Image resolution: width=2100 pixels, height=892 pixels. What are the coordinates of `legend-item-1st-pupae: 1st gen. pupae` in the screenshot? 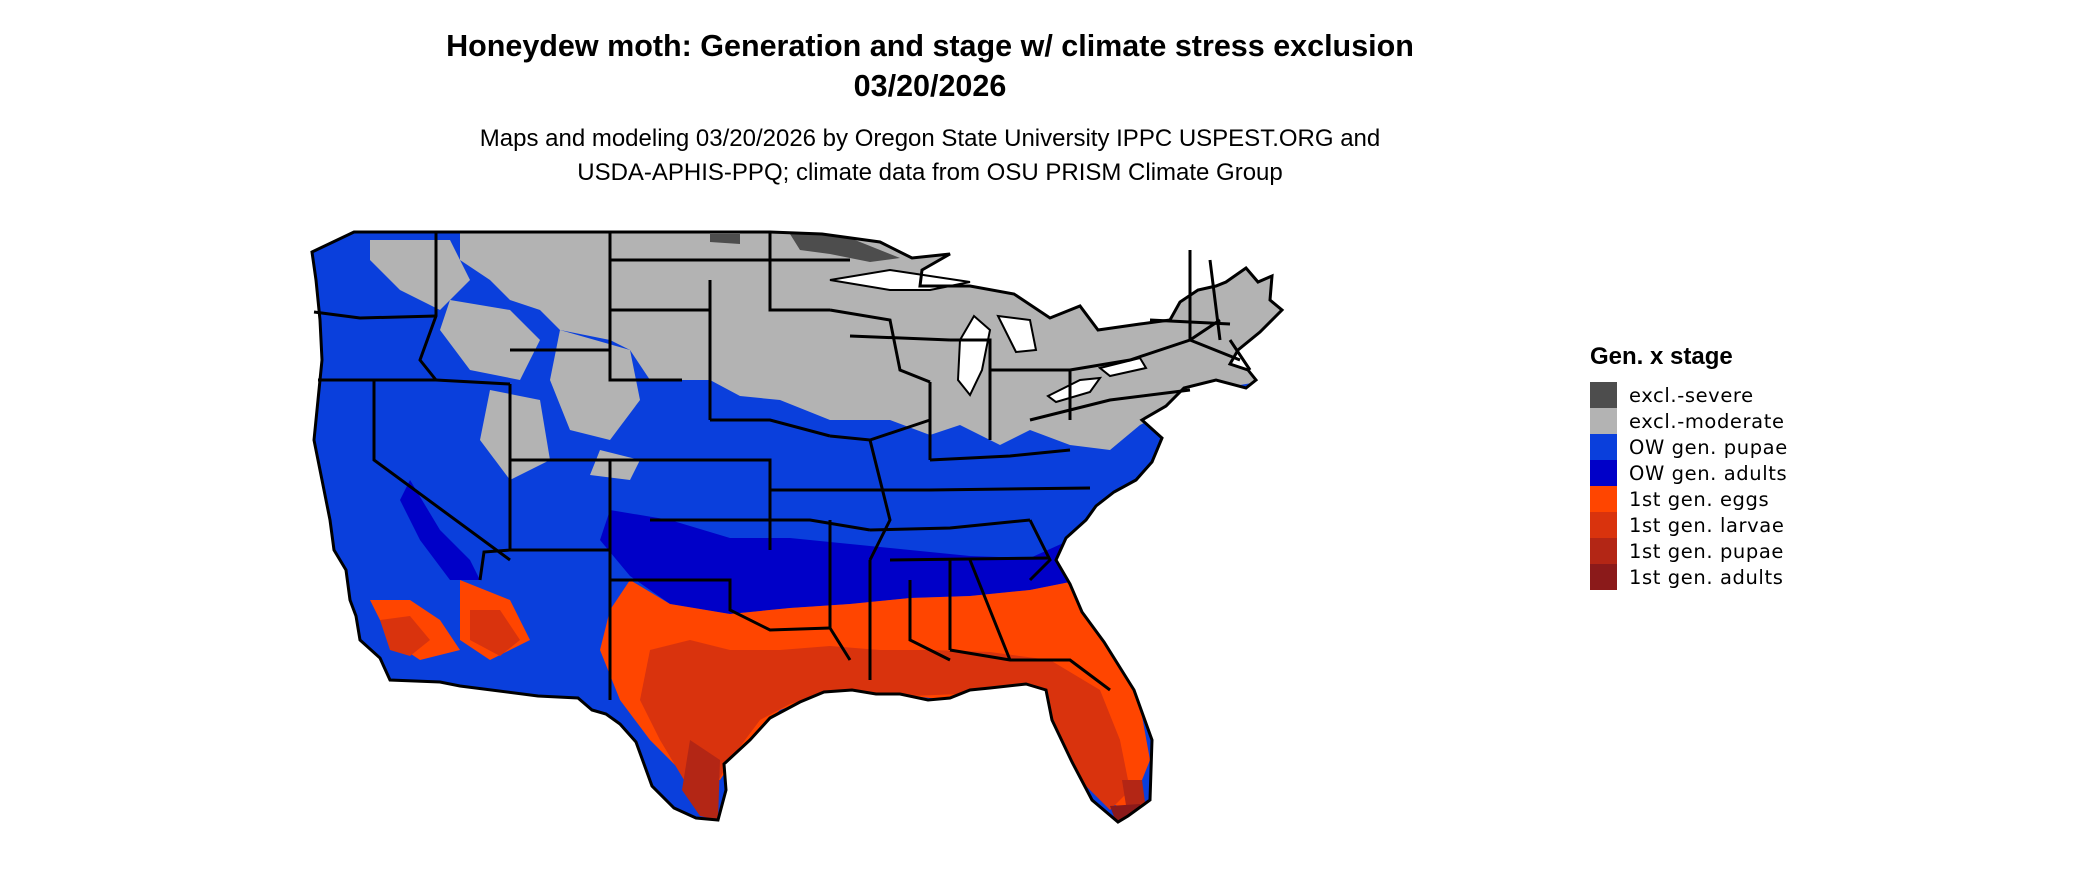 It's located at (1689, 551).